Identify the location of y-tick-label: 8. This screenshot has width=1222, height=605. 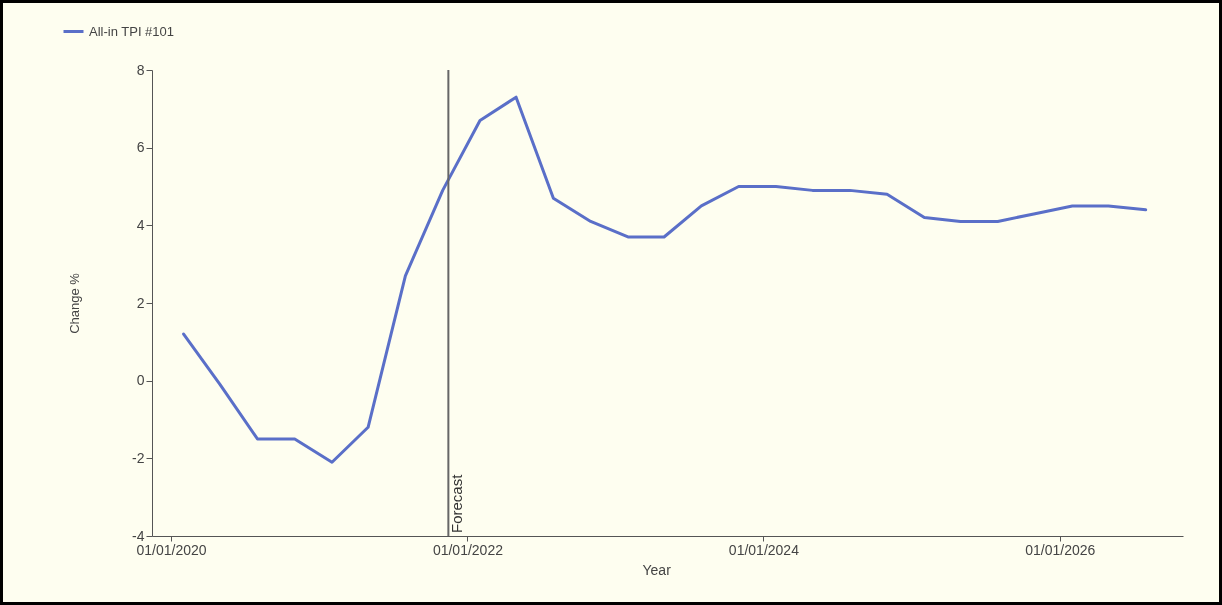
(140, 69).